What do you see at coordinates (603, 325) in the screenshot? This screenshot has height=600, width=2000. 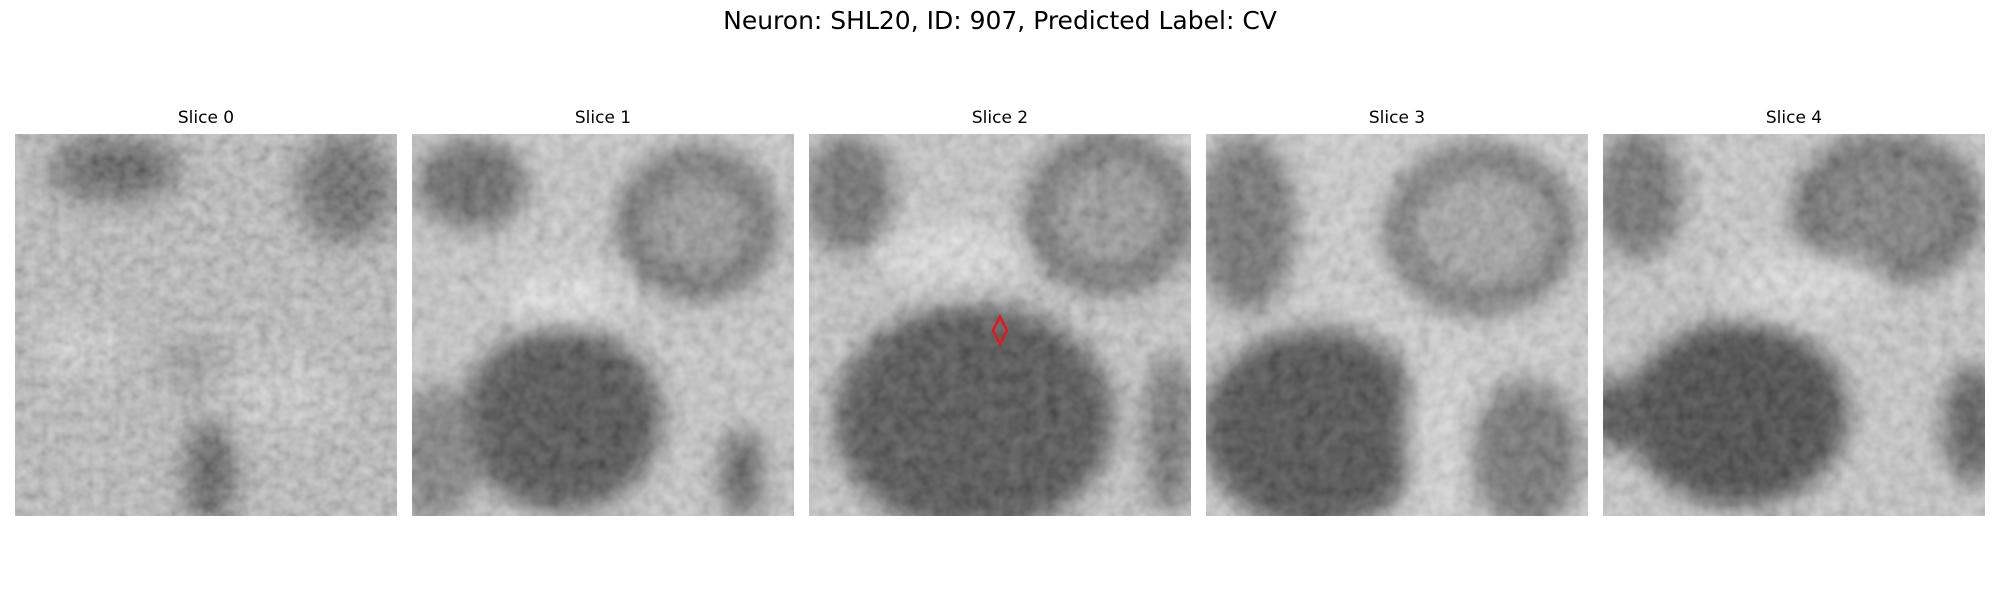 I see `slice-1-image` at bounding box center [603, 325].